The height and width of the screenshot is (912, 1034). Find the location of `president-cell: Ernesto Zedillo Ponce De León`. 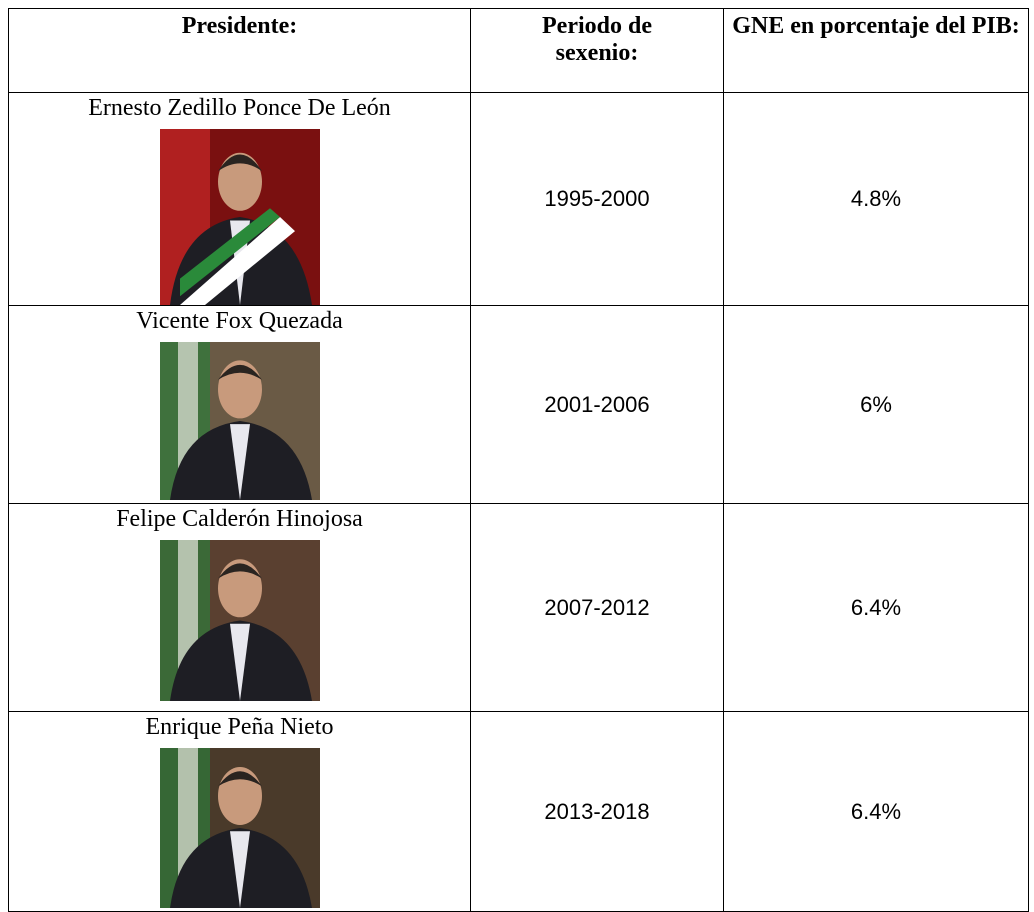

president-cell: Ernesto Zedillo Ponce De León is located at coordinates (239, 199).